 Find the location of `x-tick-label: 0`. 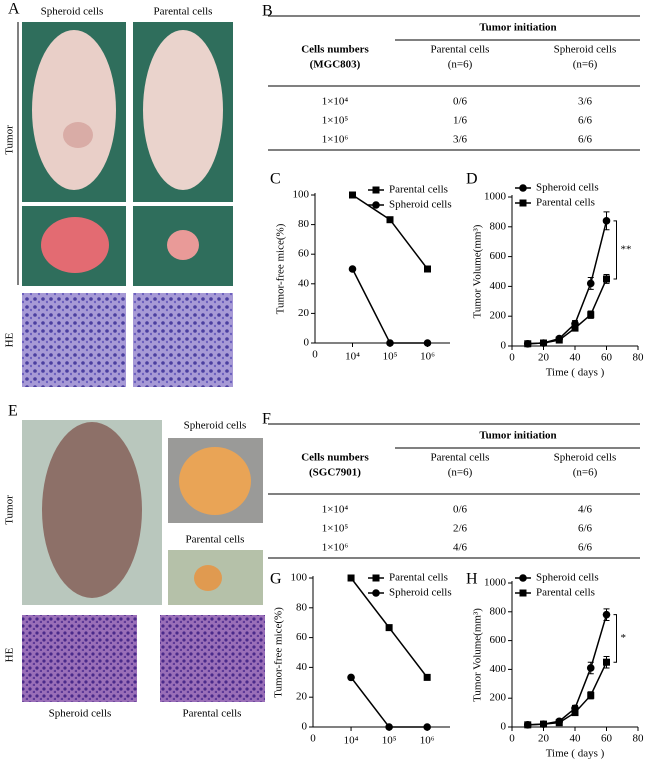

x-tick-label: 0 is located at coordinates (315, 355).